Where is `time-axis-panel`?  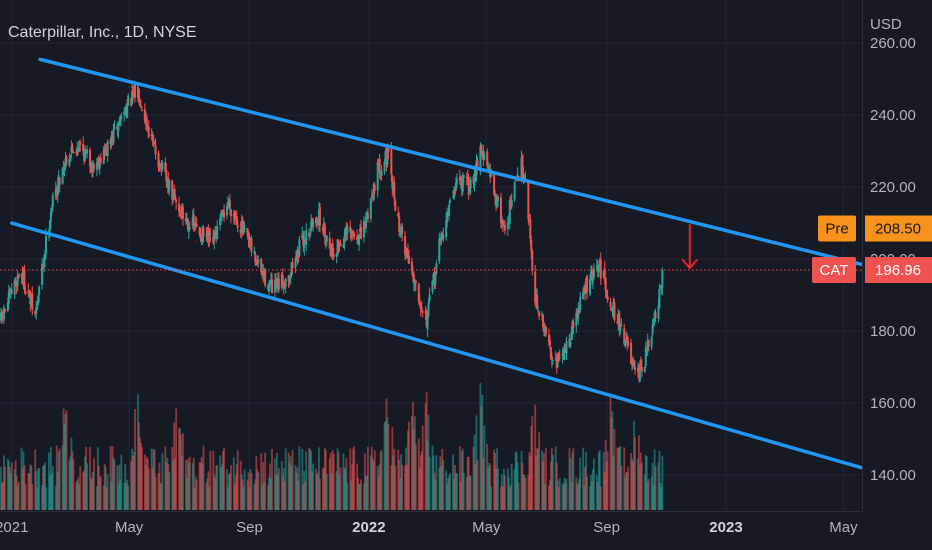 time-axis-panel is located at coordinates (431, 531).